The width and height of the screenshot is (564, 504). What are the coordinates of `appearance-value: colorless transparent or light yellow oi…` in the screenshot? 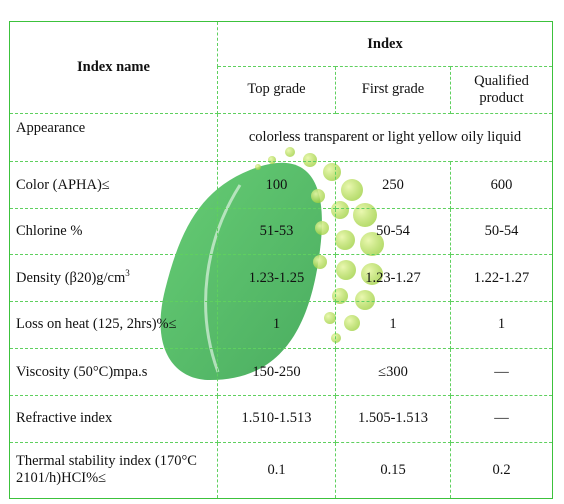 It's located at (385, 137).